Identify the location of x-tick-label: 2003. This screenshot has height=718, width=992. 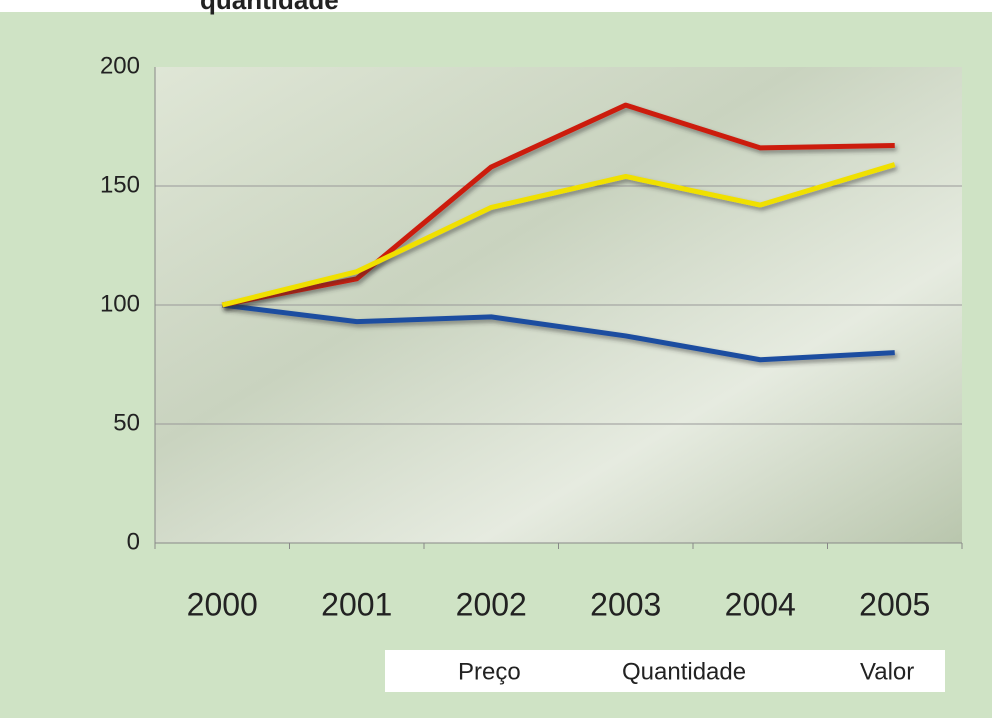
(625, 604).